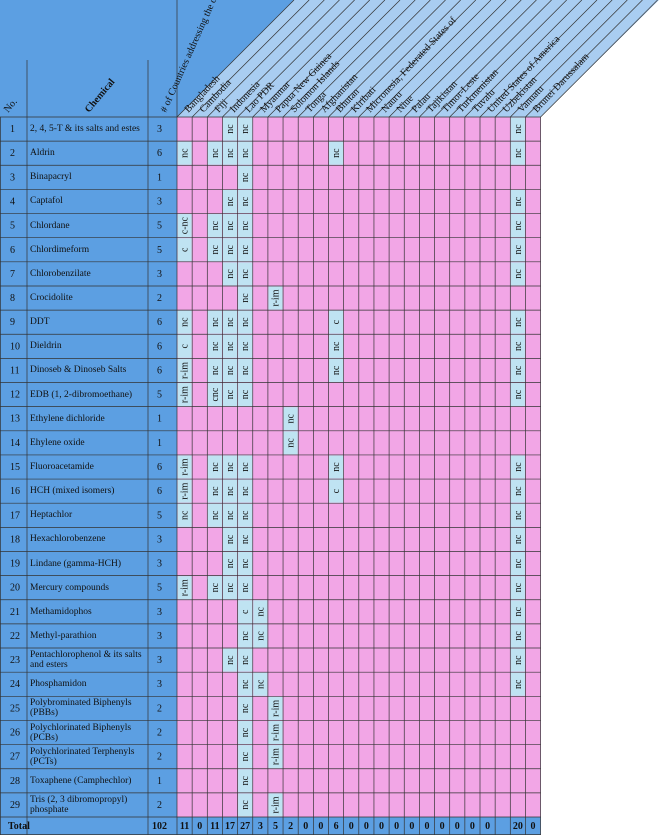  What do you see at coordinates (78, 370) in the screenshot?
I see `chemical-name: Dinoseb & Dinoseb Salts` at bounding box center [78, 370].